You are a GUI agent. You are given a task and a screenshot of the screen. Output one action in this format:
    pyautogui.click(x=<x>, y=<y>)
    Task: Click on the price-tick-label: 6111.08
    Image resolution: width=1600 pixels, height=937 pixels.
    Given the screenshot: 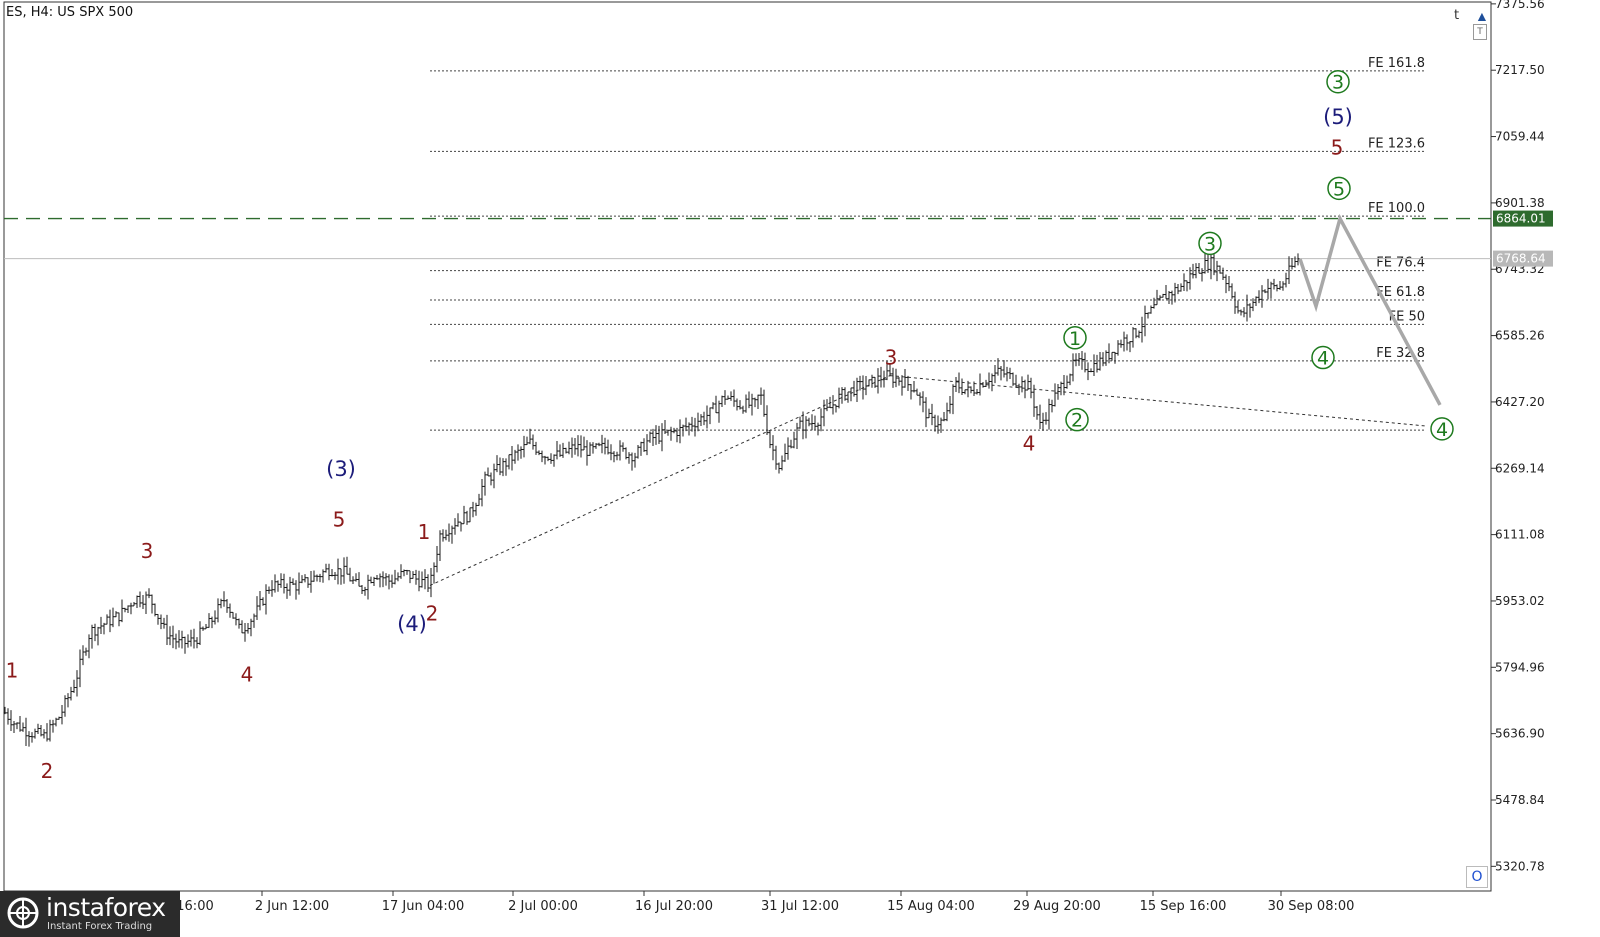 What is the action you would take?
    pyautogui.click(x=1520, y=535)
    